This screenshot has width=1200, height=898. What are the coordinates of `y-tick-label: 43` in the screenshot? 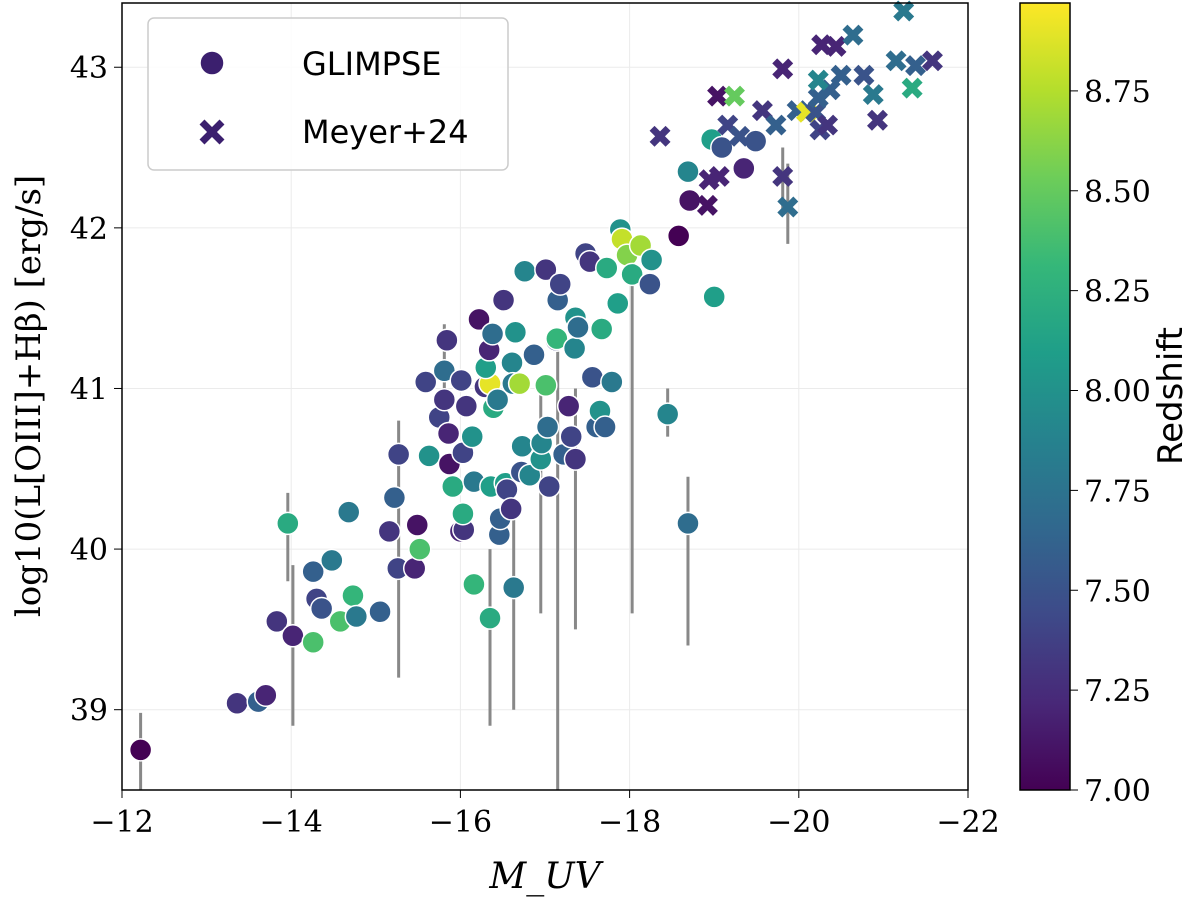 It's located at (89, 68).